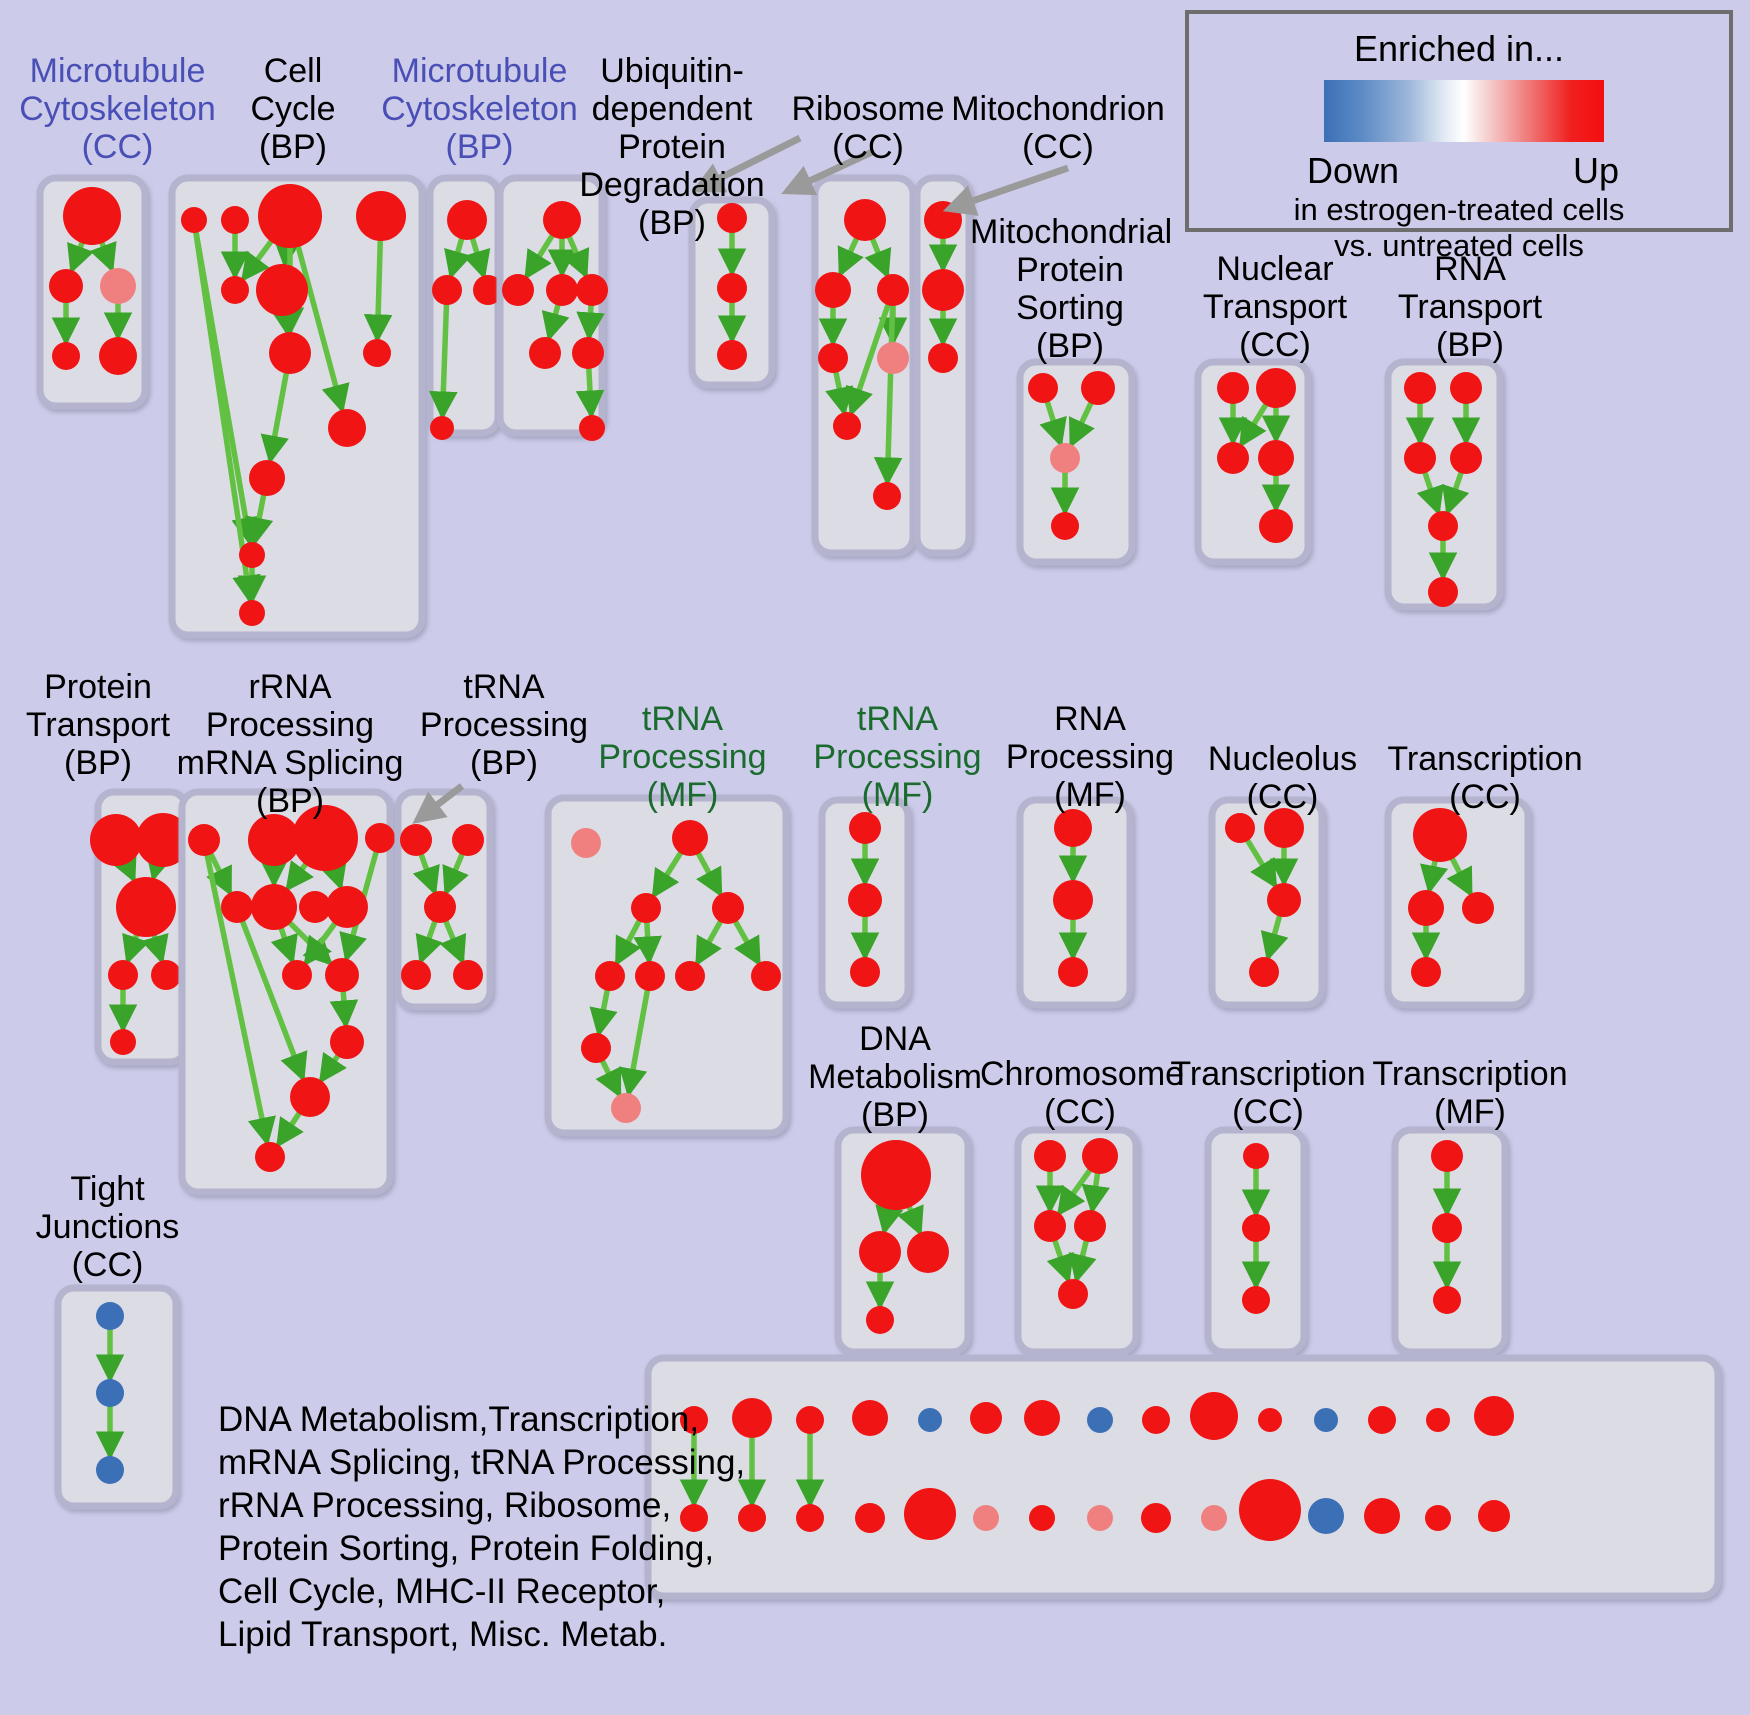 This screenshot has width=1750, height=1715. Describe the element at coordinates (1071, 289) in the screenshot. I see `panel-label-mitochondrial-protein-sorting-bp: Mitochondrial Protein Sorting (BP)` at that location.